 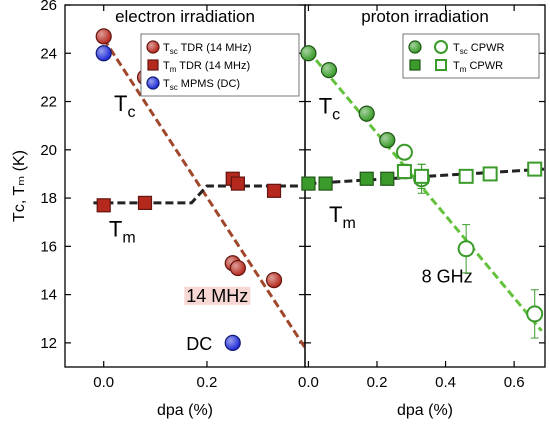 What do you see at coordinates (48, 343) in the screenshot?
I see `y-tick-label: 12` at bounding box center [48, 343].